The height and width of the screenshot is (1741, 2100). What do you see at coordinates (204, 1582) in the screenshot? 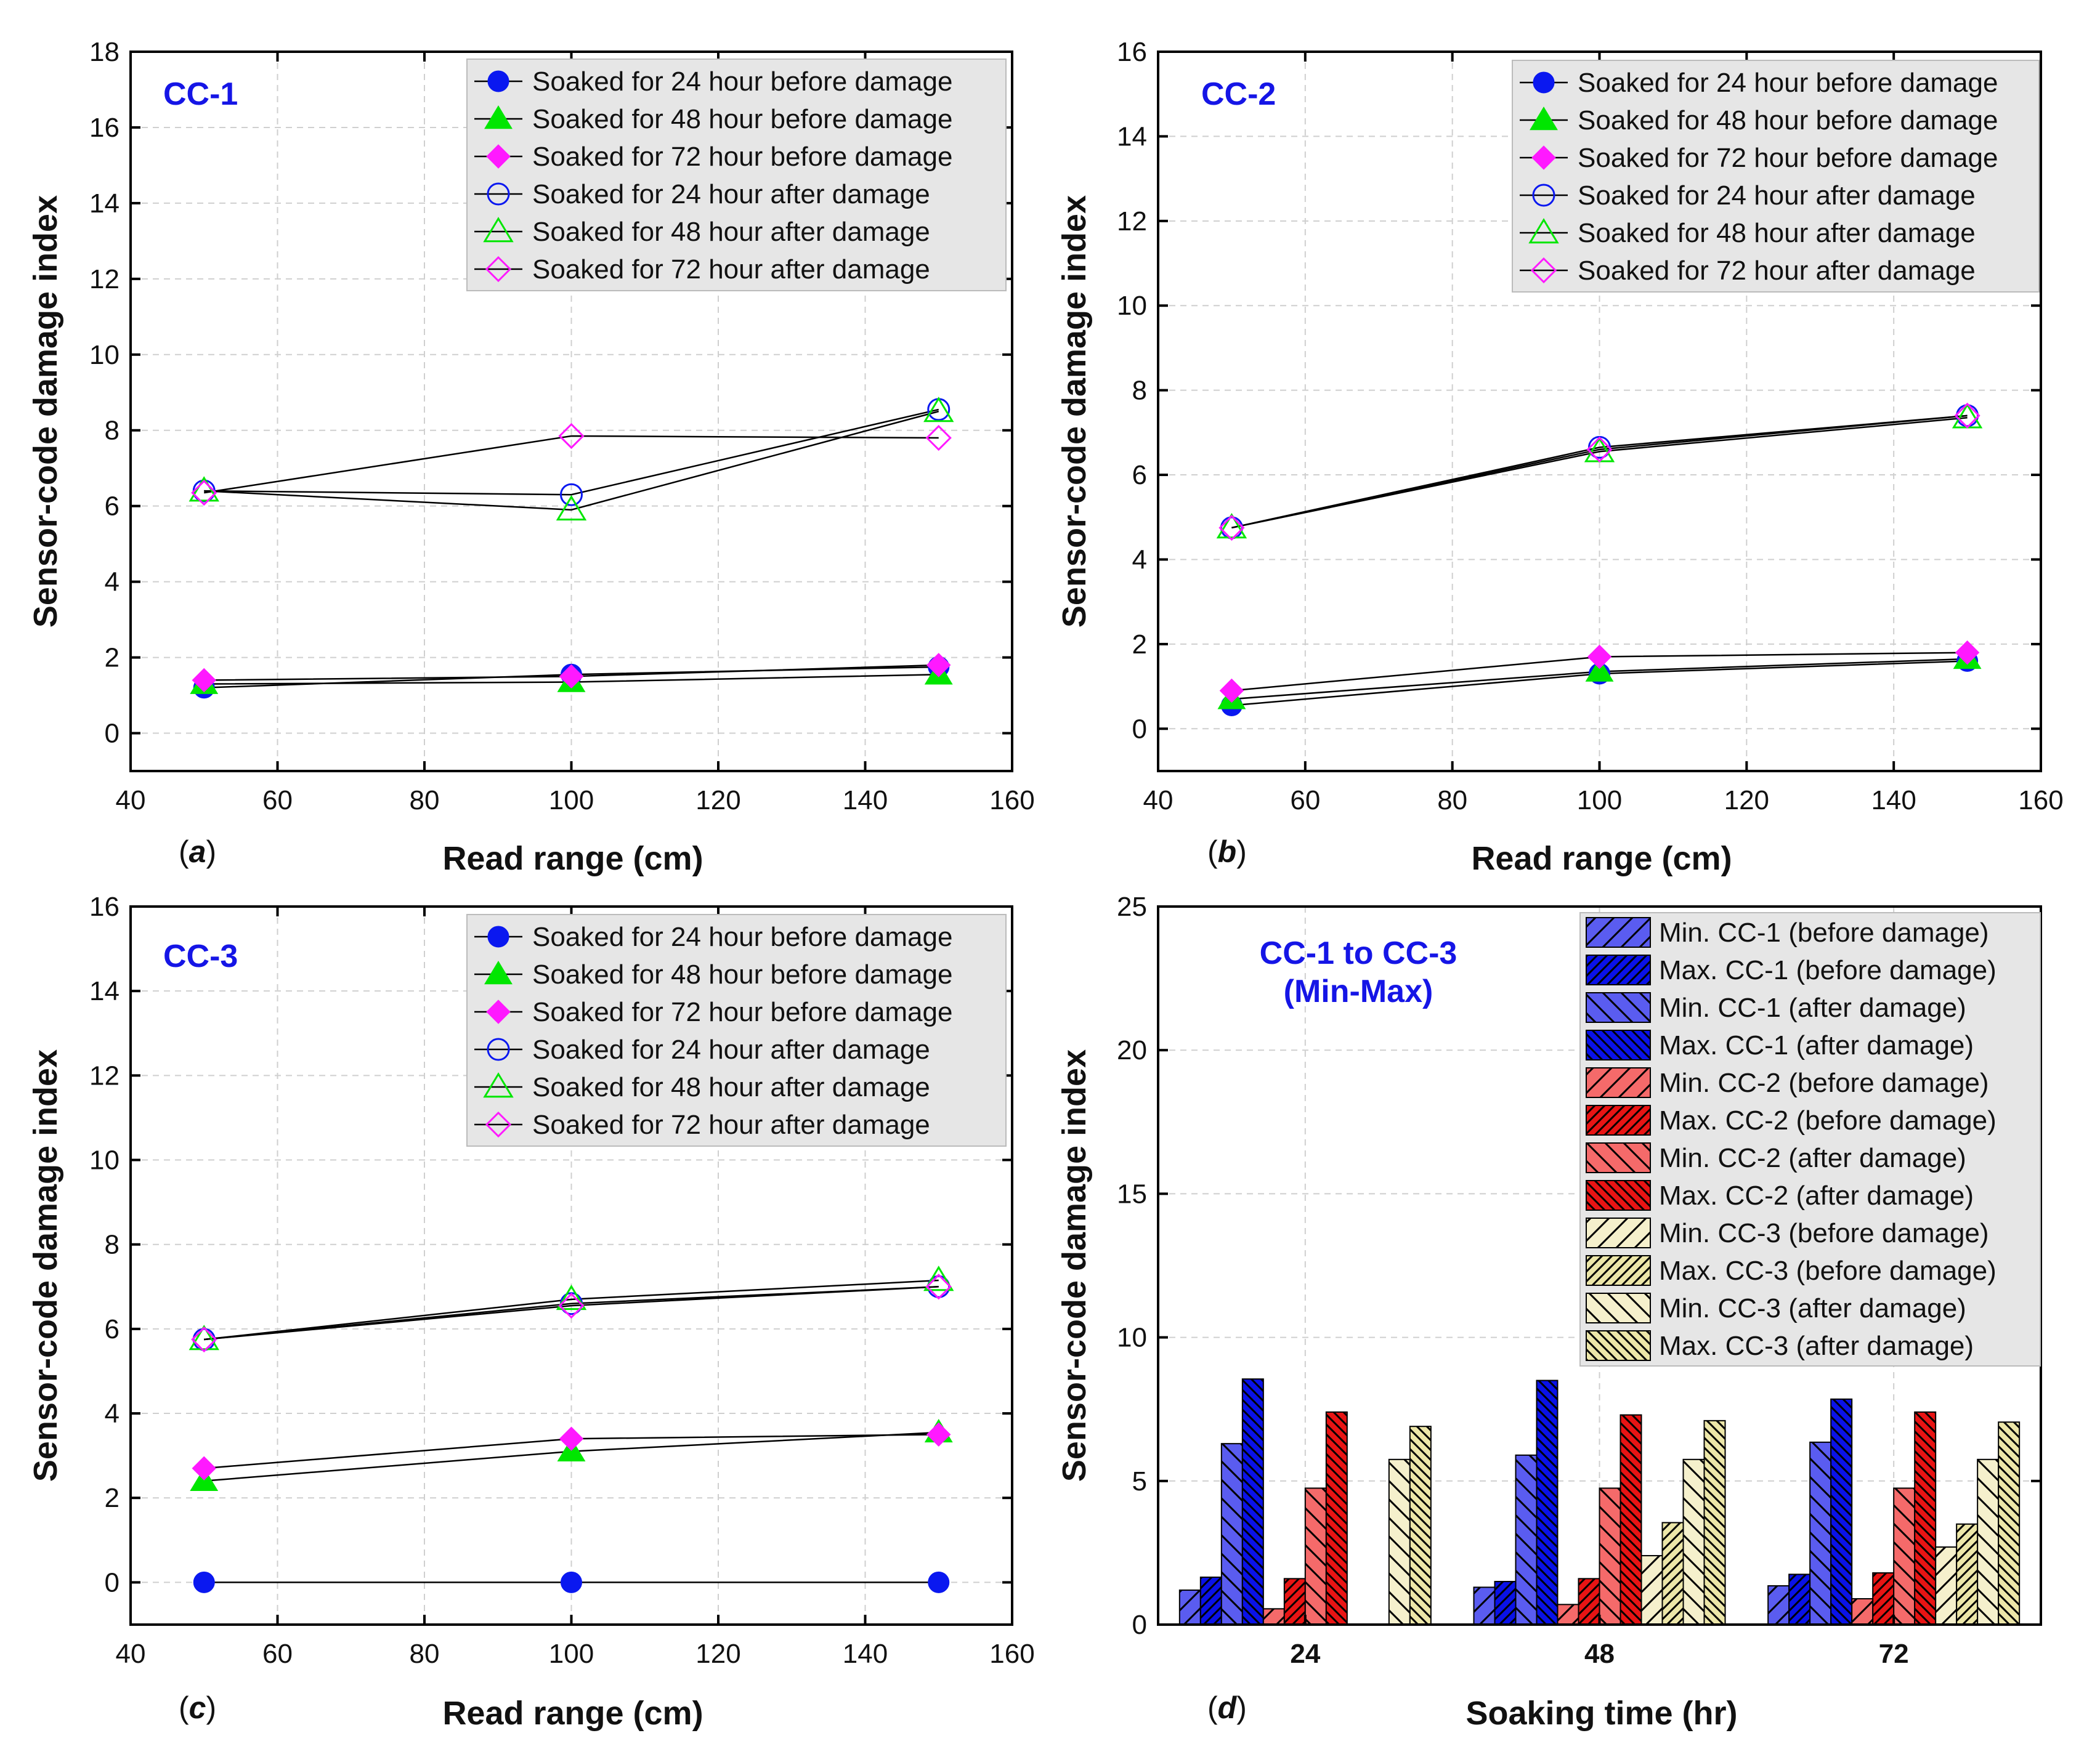
I see `data-point-s0-p0` at bounding box center [204, 1582].